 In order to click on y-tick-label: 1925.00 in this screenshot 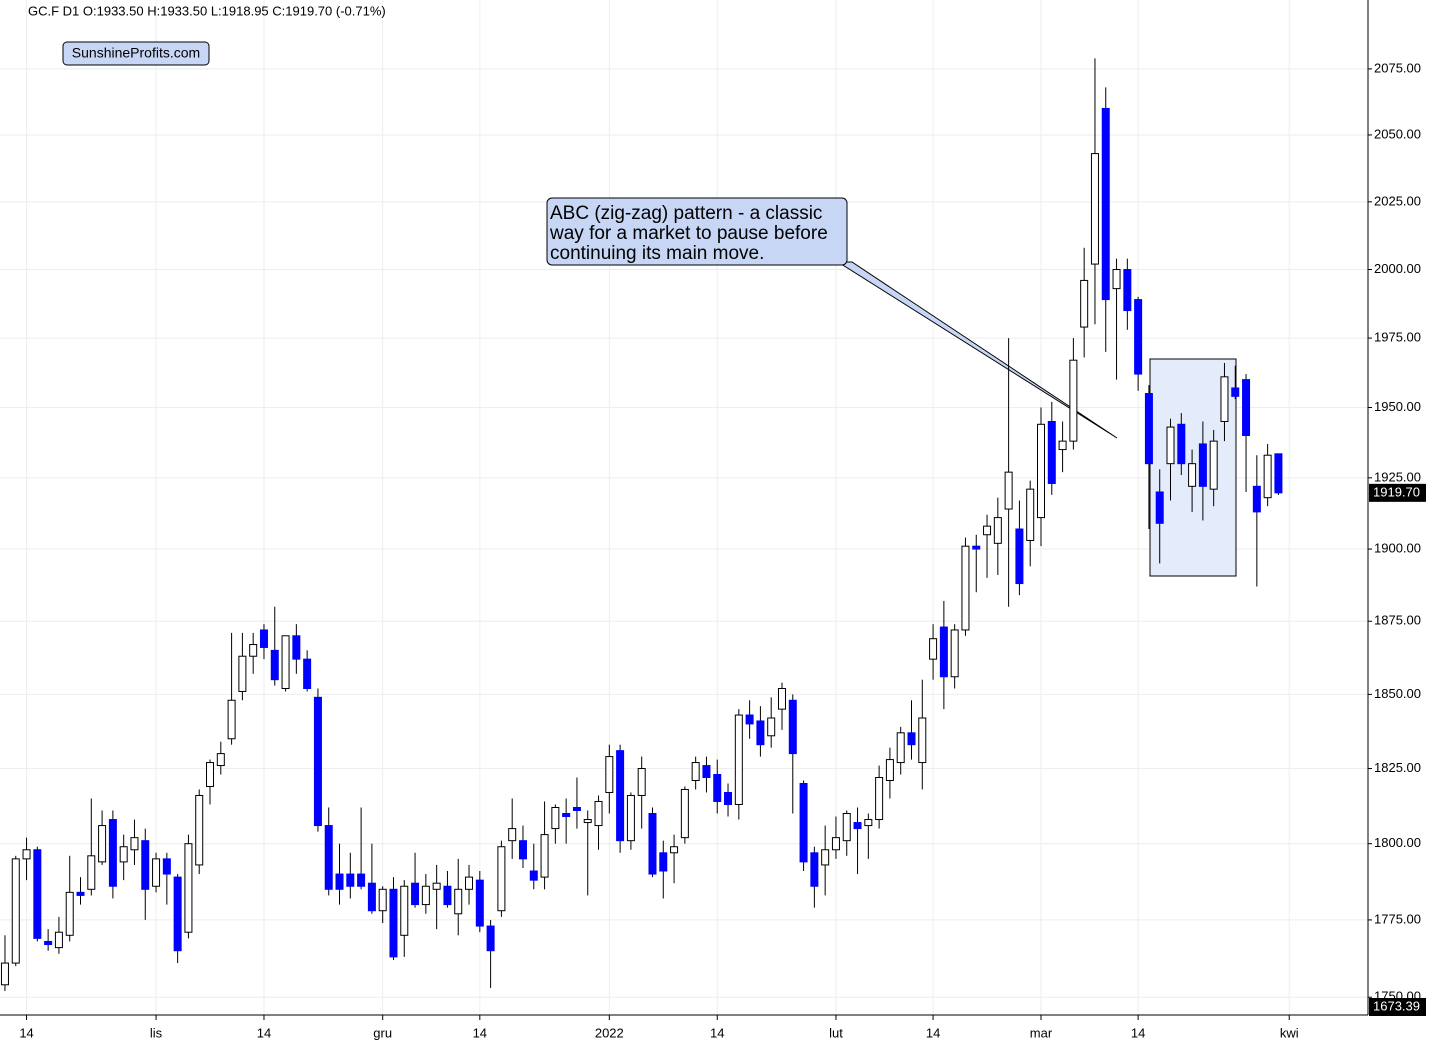, I will do `click(1397, 476)`.